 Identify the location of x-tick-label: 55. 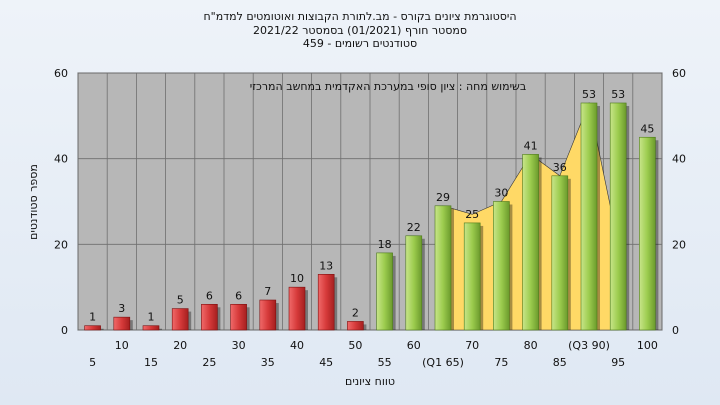
(385, 362).